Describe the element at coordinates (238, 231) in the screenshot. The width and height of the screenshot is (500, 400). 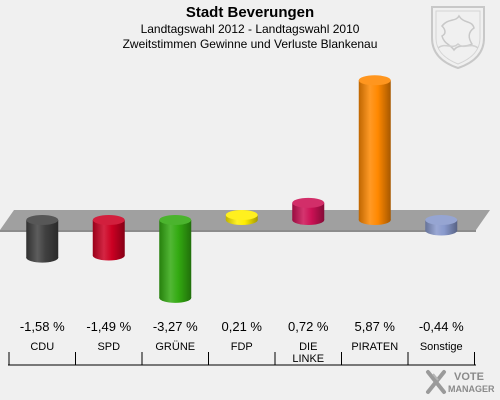
I see `baseline-platform-edge` at that location.